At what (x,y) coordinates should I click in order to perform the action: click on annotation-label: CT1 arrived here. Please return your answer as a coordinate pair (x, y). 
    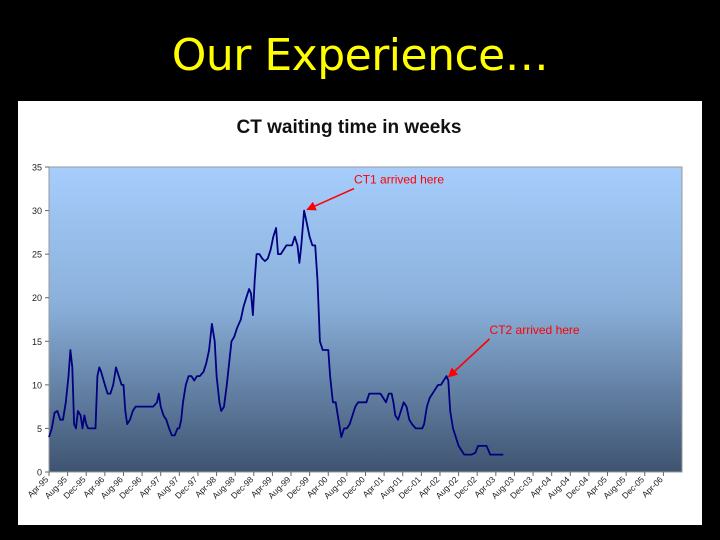
    Looking at the image, I should click on (399, 180).